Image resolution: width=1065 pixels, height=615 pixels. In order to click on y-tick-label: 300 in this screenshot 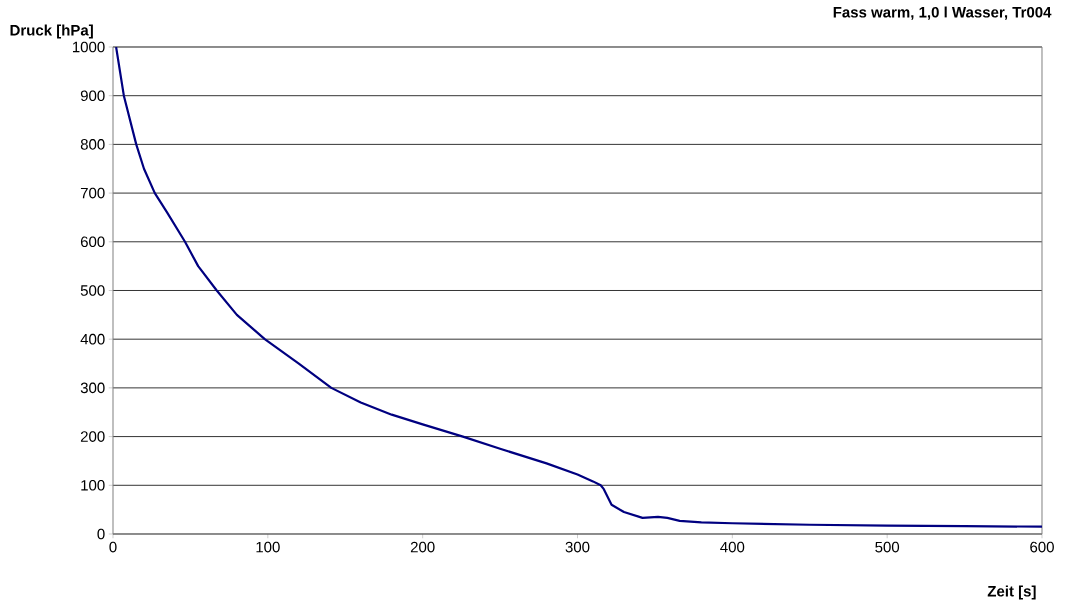, I will do `click(92, 388)`.